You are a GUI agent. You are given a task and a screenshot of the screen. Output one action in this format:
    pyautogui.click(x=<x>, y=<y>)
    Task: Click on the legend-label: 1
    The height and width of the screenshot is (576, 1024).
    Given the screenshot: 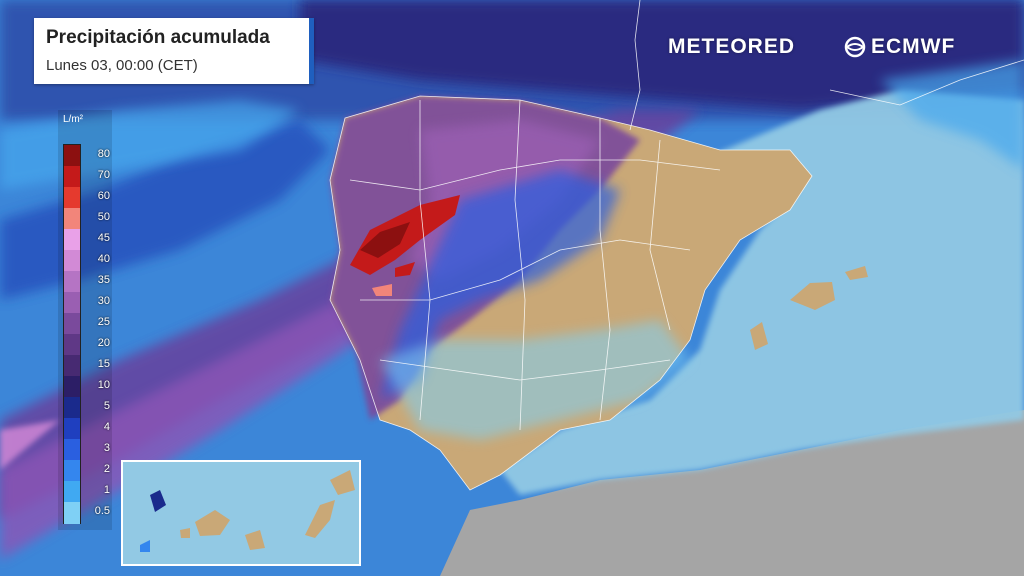 What is the action you would take?
    pyautogui.click(x=106, y=489)
    